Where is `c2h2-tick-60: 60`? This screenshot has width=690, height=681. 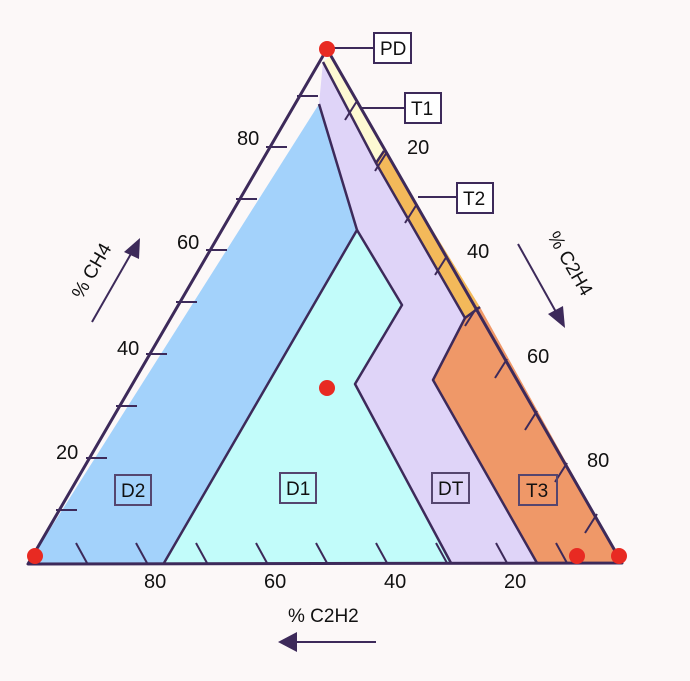
c2h2-tick-60: 60 is located at coordinates (275, 582).